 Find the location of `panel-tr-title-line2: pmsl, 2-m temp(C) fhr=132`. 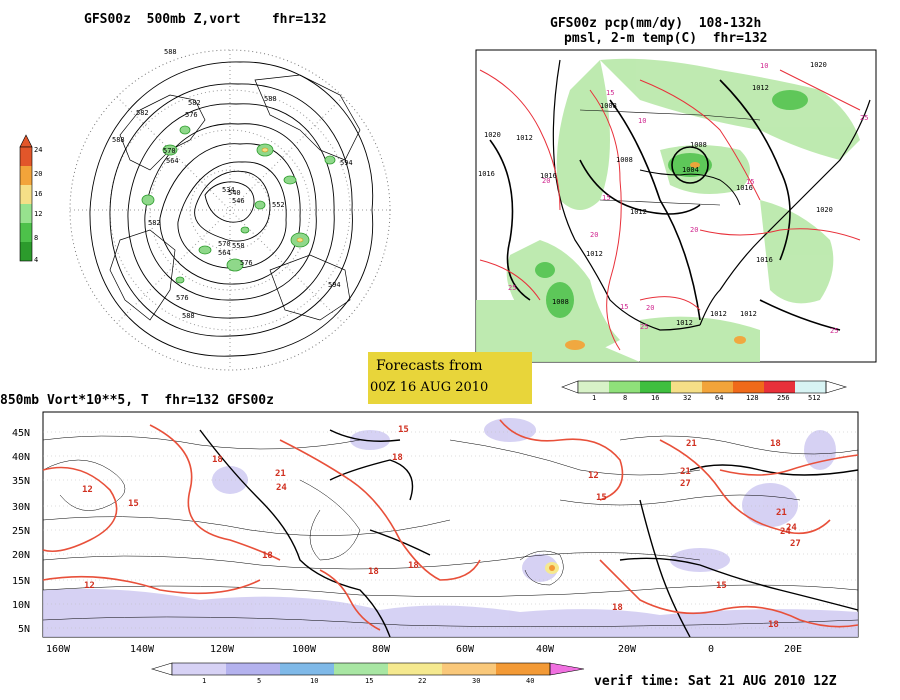

panel-tr-title-line2: pmsl, 2-m temp(C) fhr=132 is located at coordinates (666, 38).